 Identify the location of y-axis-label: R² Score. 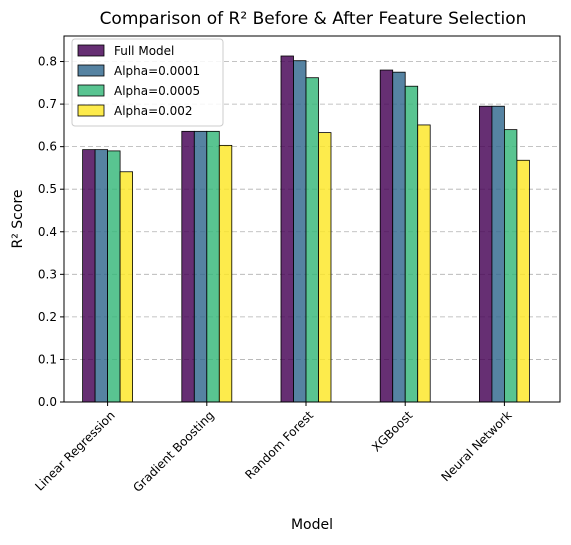
(18, 218).